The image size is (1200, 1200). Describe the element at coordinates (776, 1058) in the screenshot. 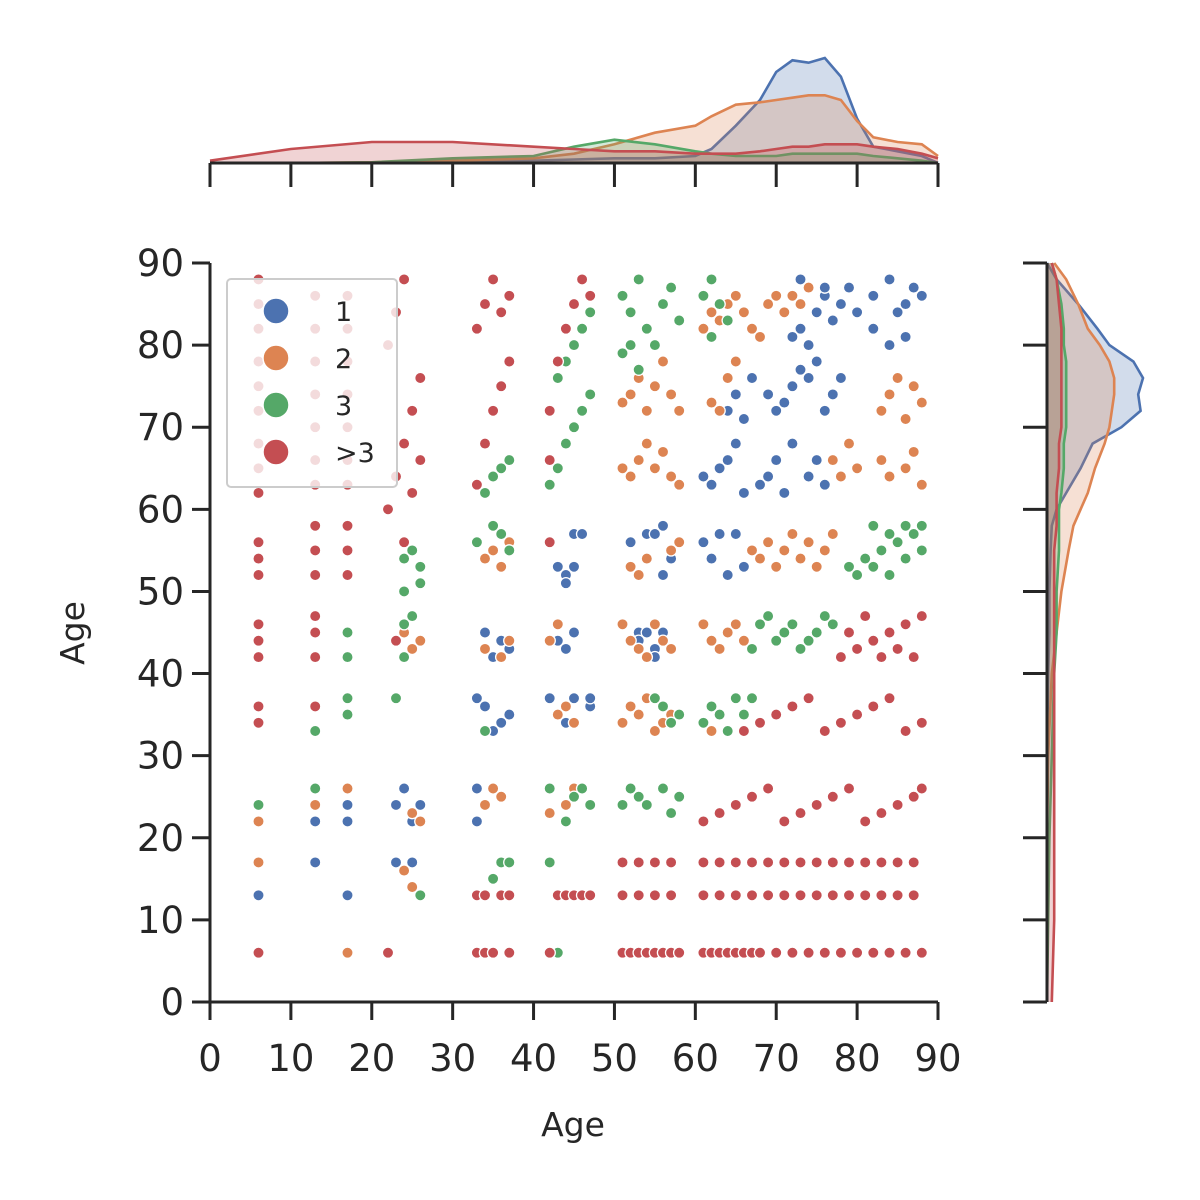

I see `x-tick-label: 70` at that location.